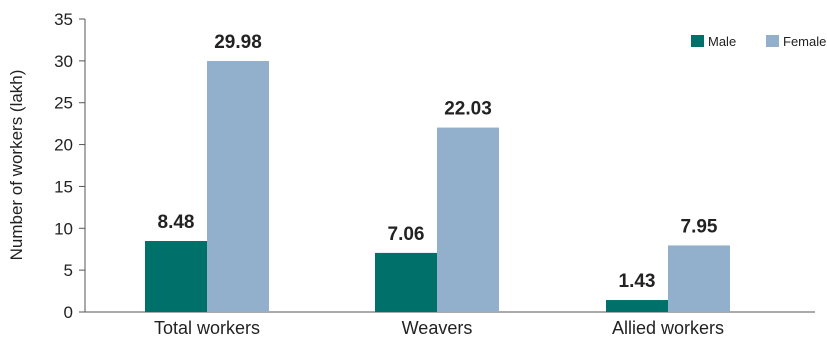 The image size is (827, 337). What do you see at coordinates (758, 41) in the screenshot?
I see `legend: Male Female` at bounding box center [758, 41].